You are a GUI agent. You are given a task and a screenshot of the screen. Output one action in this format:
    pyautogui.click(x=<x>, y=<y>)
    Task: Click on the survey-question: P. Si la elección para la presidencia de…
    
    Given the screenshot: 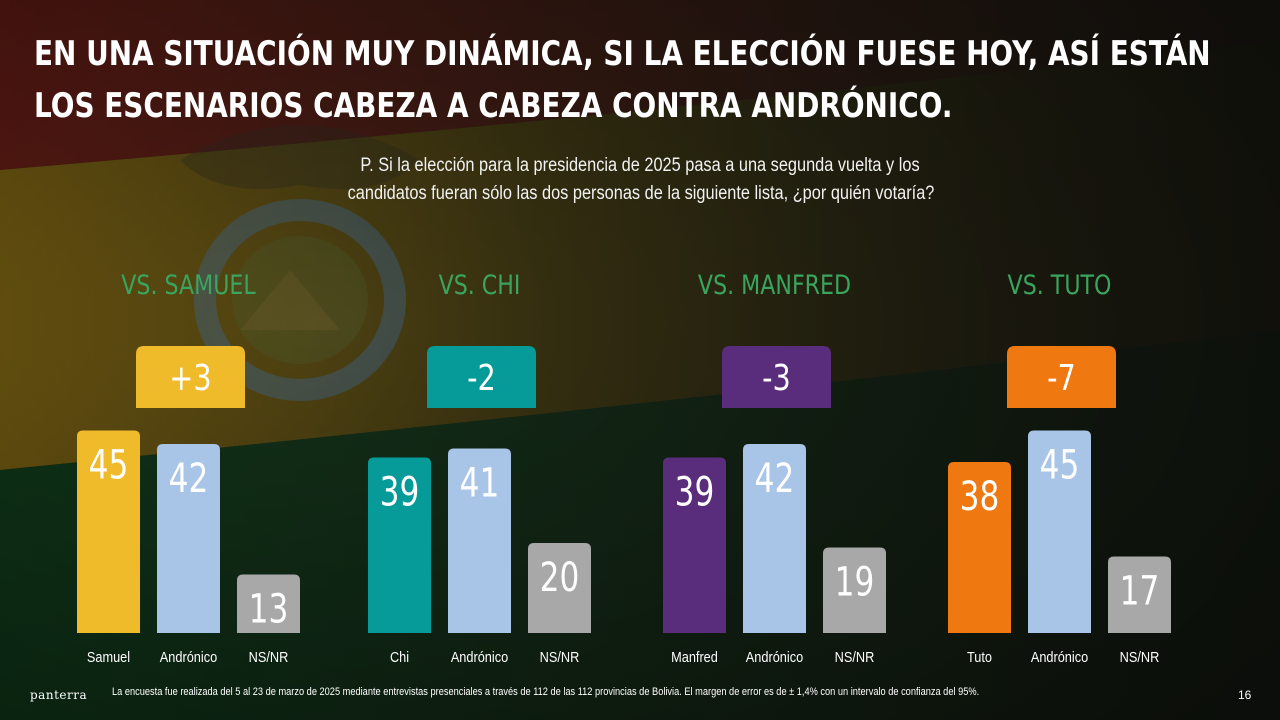 What is the action you would take?
    pyautogui.click(x=641, y=180)
    